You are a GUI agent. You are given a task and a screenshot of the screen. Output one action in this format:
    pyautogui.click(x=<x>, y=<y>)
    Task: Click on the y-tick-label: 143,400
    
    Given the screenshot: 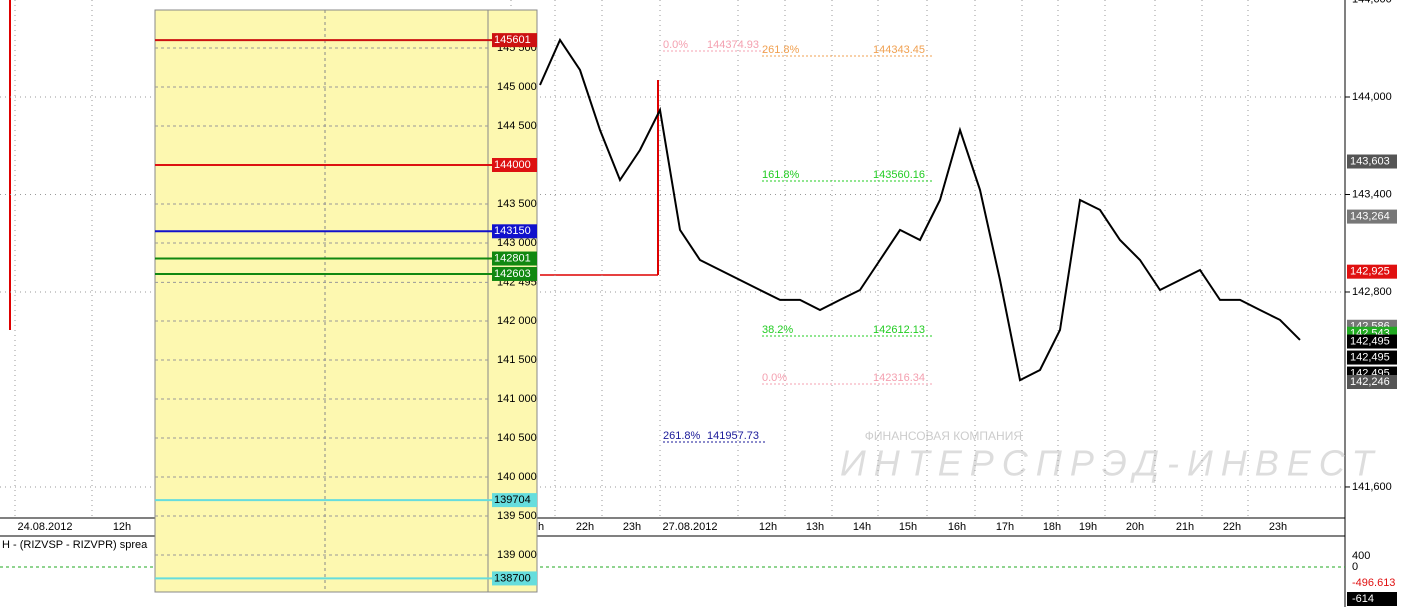 What is the action you would take?
    pyautogui.click(x=1372, y=194)
    